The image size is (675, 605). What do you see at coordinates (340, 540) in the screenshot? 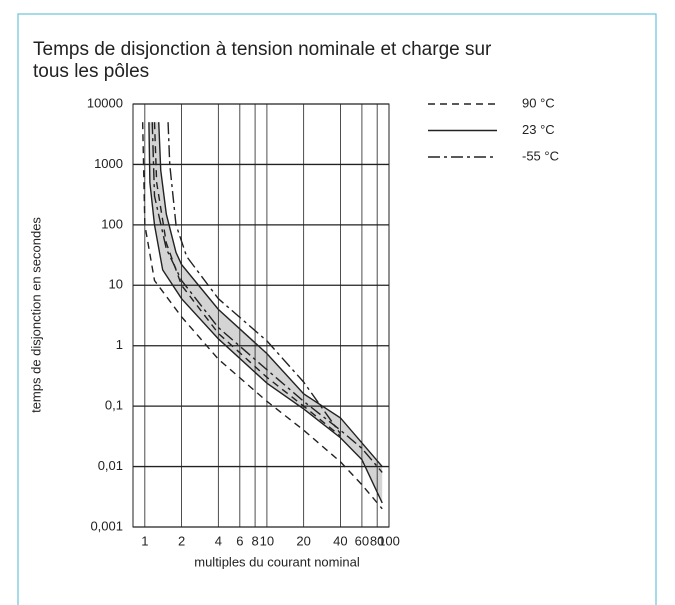
I see `x-tick-label: 40` at bounding box center [340, 540].